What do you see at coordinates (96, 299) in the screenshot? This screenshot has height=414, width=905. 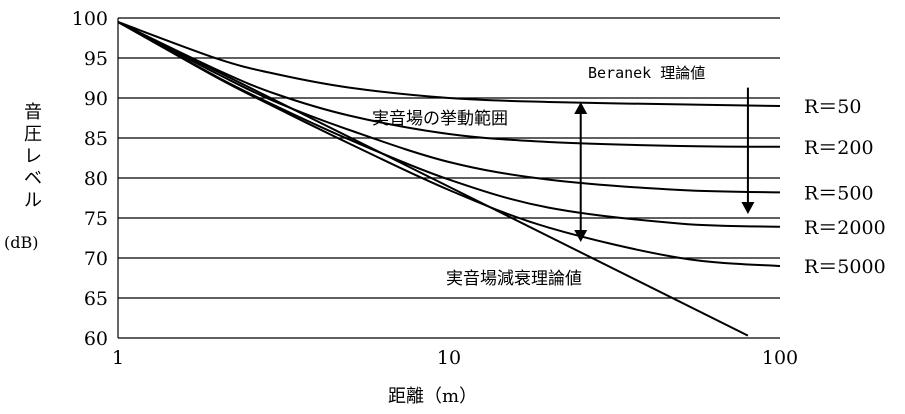 I see `y-tick-label: 65` at bounding box center [96, 299].